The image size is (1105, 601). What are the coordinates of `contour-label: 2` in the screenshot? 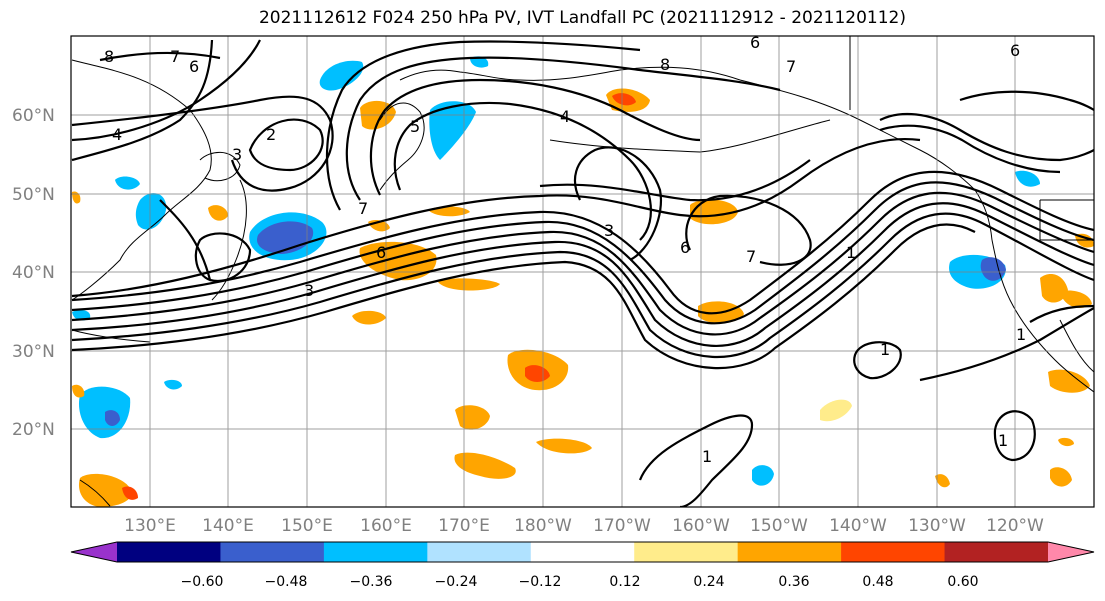 It's located at (271, 134).